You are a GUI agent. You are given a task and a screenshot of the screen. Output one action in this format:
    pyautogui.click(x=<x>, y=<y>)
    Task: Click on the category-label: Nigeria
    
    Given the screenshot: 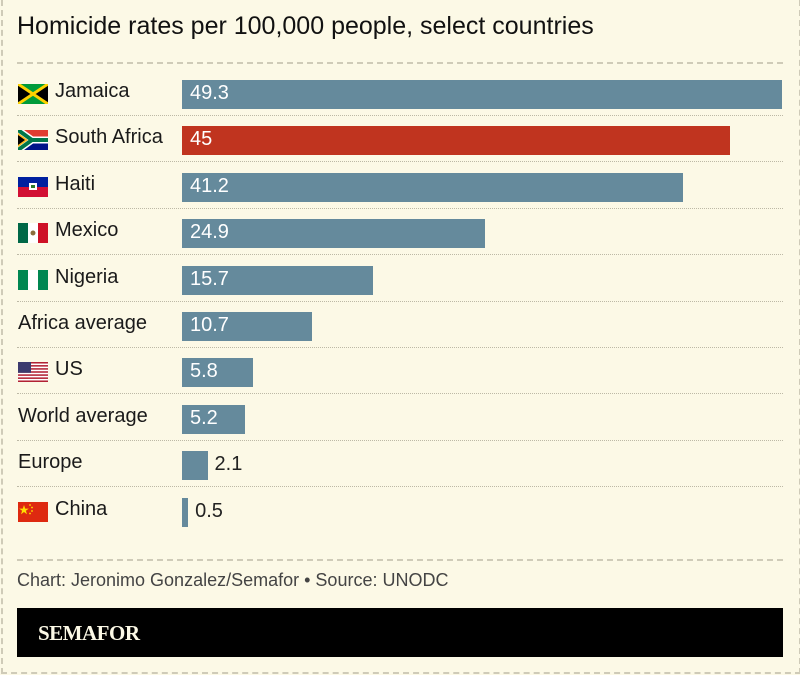 What is the action you would take?
    pyautogui.click(x=87, y=276)
    